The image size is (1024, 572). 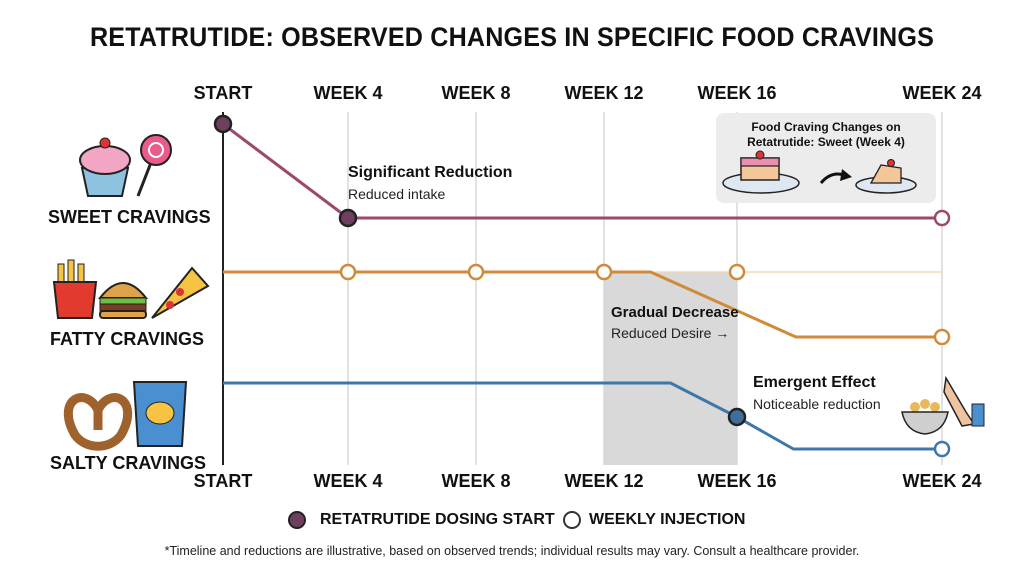 I want to click on top-tick-label: WEEK 16, so click(x=737, y=93).